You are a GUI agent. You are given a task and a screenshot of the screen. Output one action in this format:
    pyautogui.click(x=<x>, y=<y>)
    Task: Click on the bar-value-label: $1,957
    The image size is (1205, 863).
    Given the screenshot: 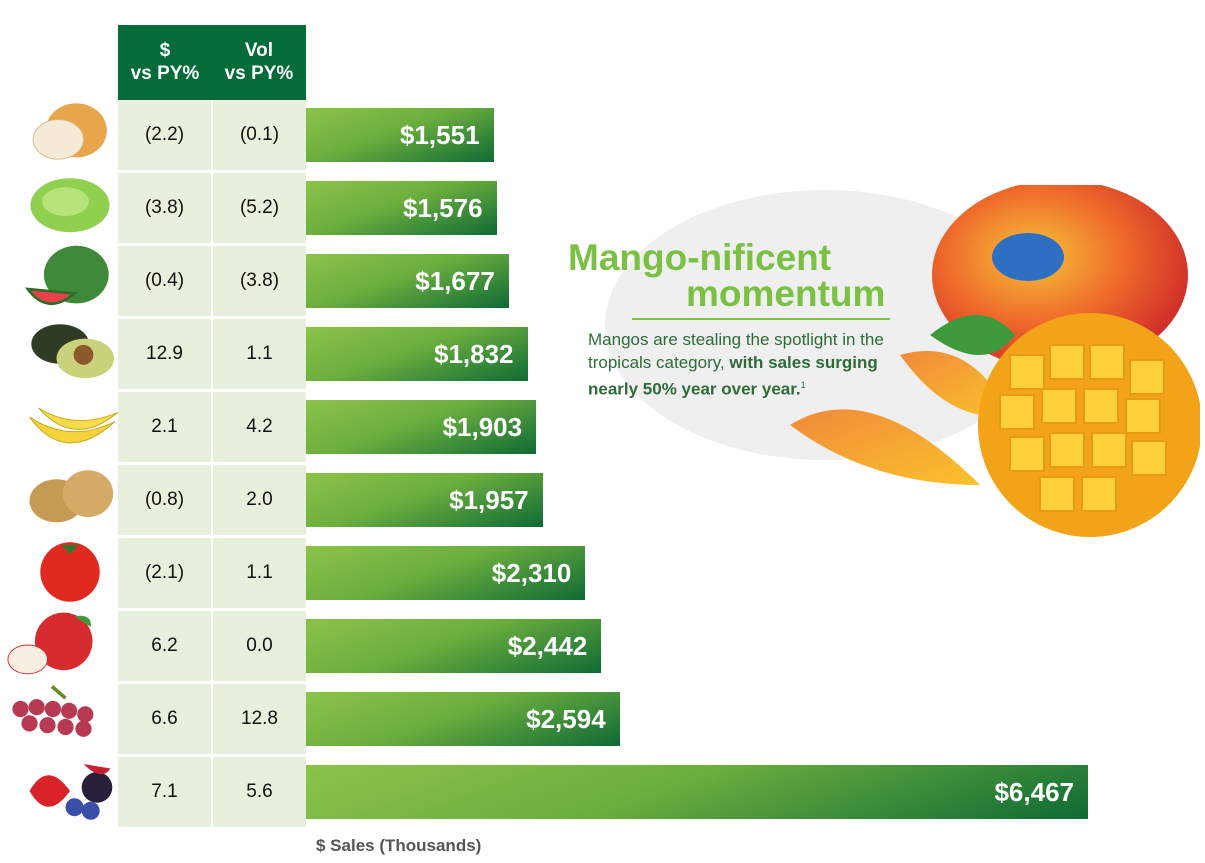 What is the action you would take?
    pyautogui.click(x=489, y=499)
    